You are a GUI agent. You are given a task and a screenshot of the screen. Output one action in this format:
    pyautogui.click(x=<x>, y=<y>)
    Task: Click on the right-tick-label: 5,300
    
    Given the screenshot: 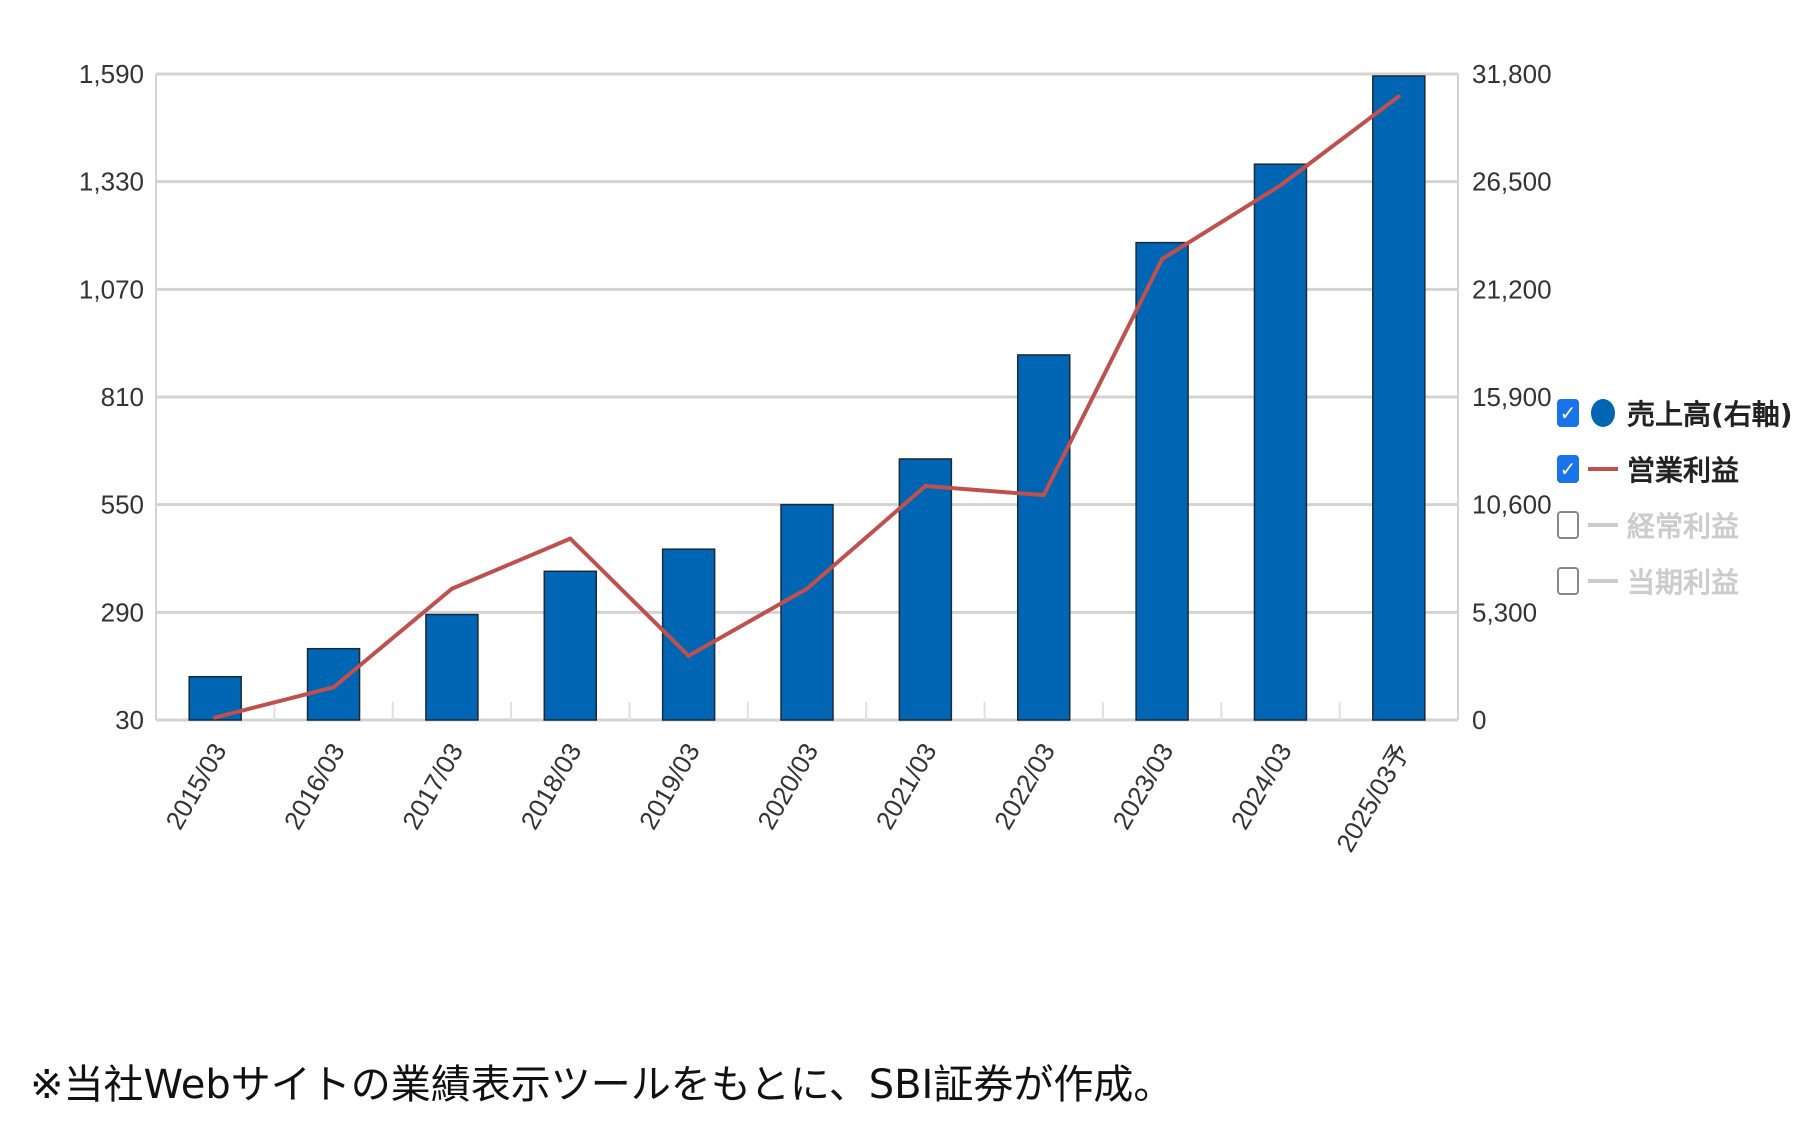 What is the action you would take?
    pyautogui.click(x=1504, y=612)
    